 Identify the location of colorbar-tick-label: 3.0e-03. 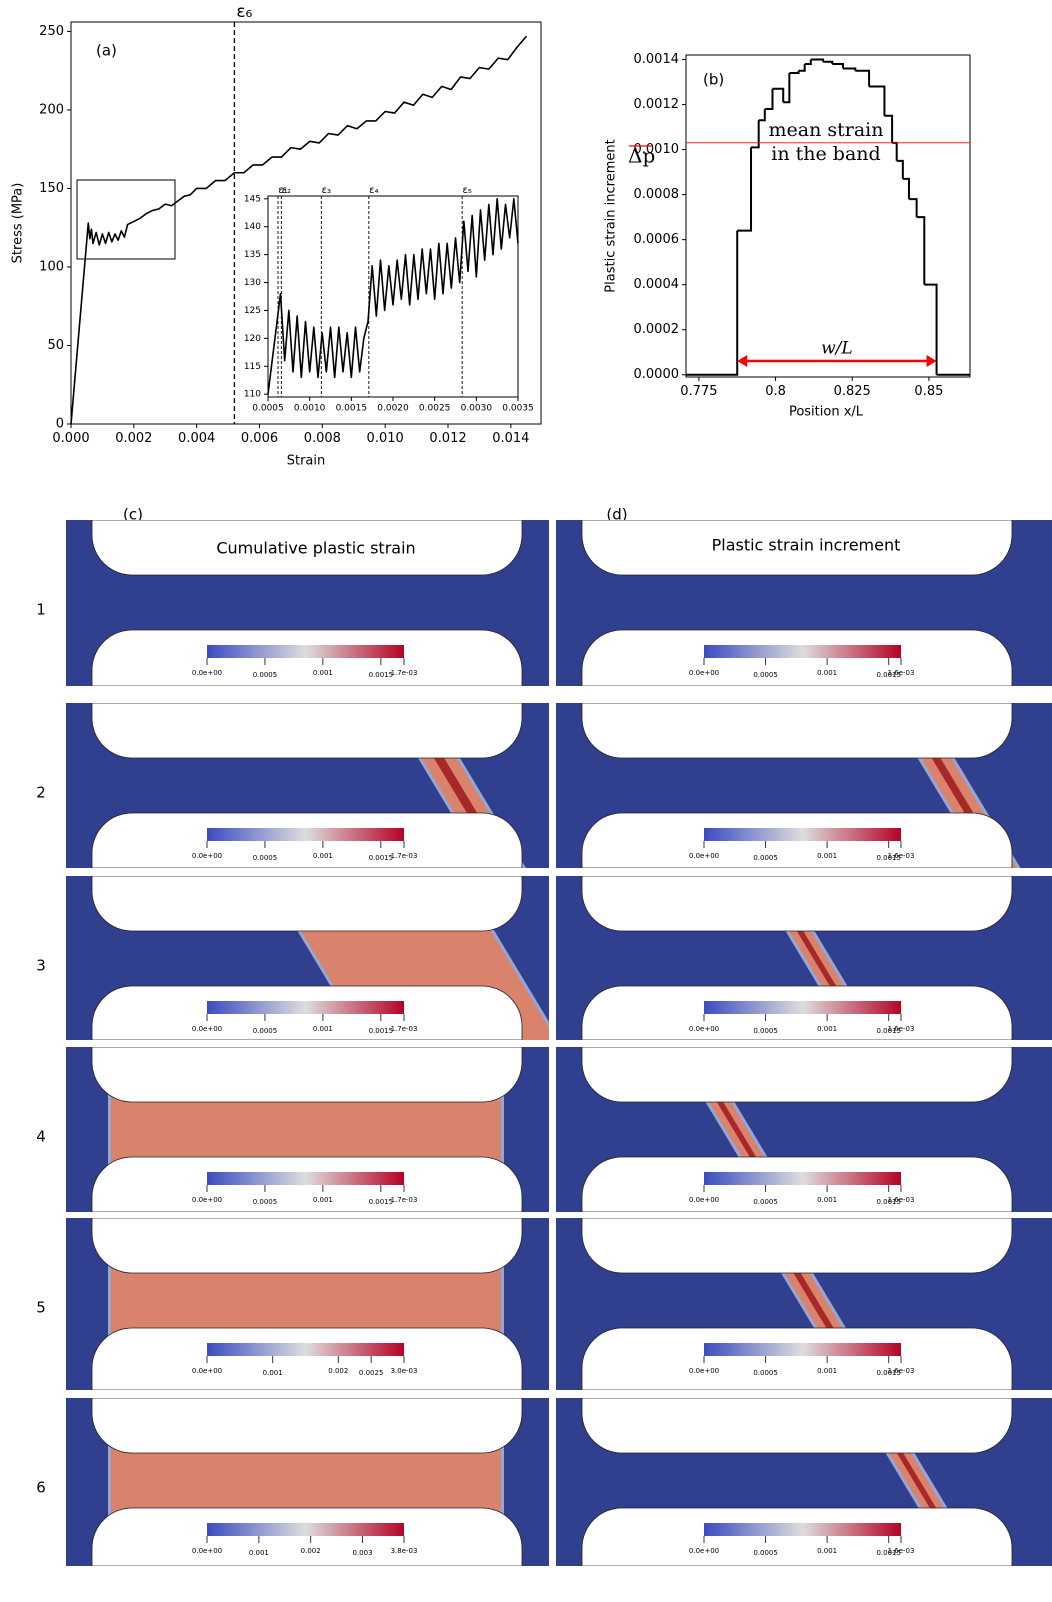
(404, 1371).